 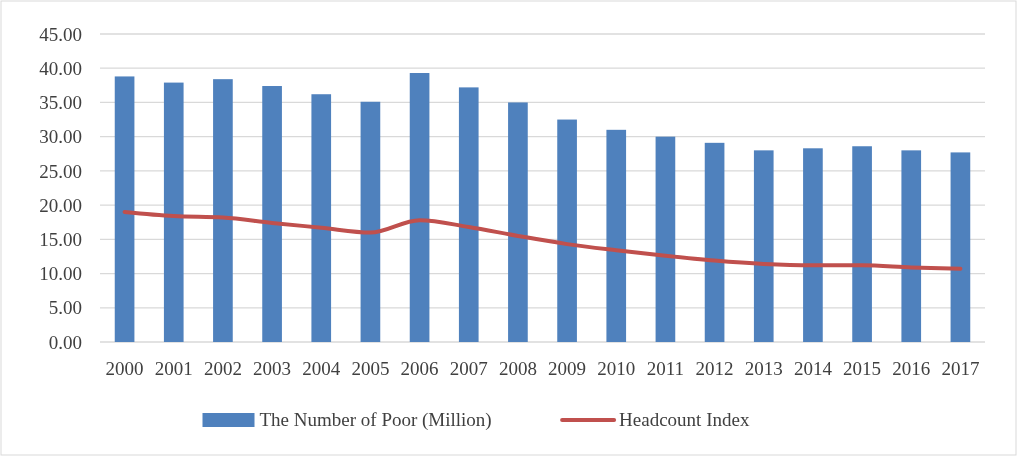 I want to click on y-tick-label: 40.00, so click(x=60, y=68).